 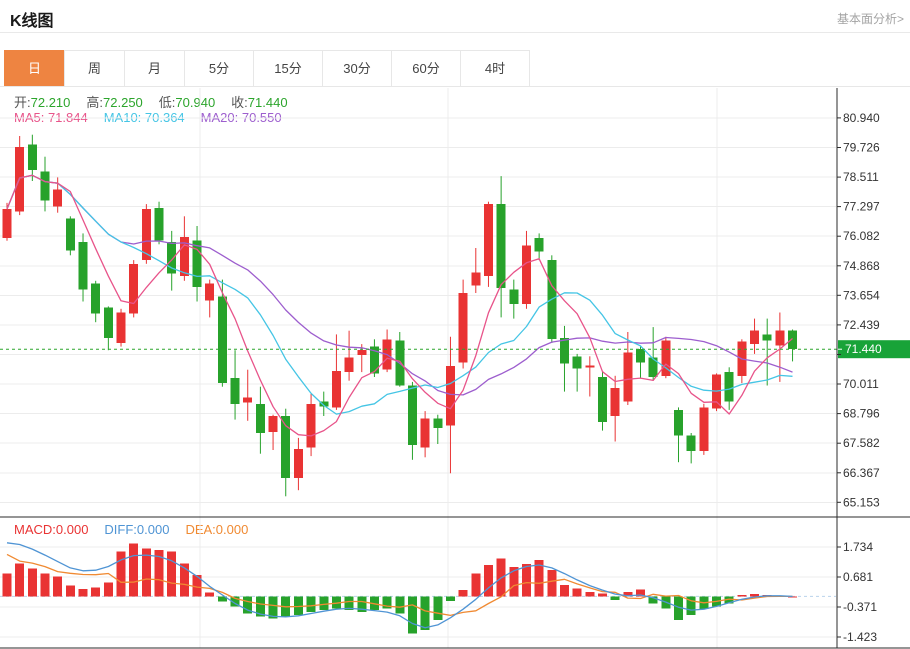 I want to click on page-title: K线图, so click(x=32, y=21).